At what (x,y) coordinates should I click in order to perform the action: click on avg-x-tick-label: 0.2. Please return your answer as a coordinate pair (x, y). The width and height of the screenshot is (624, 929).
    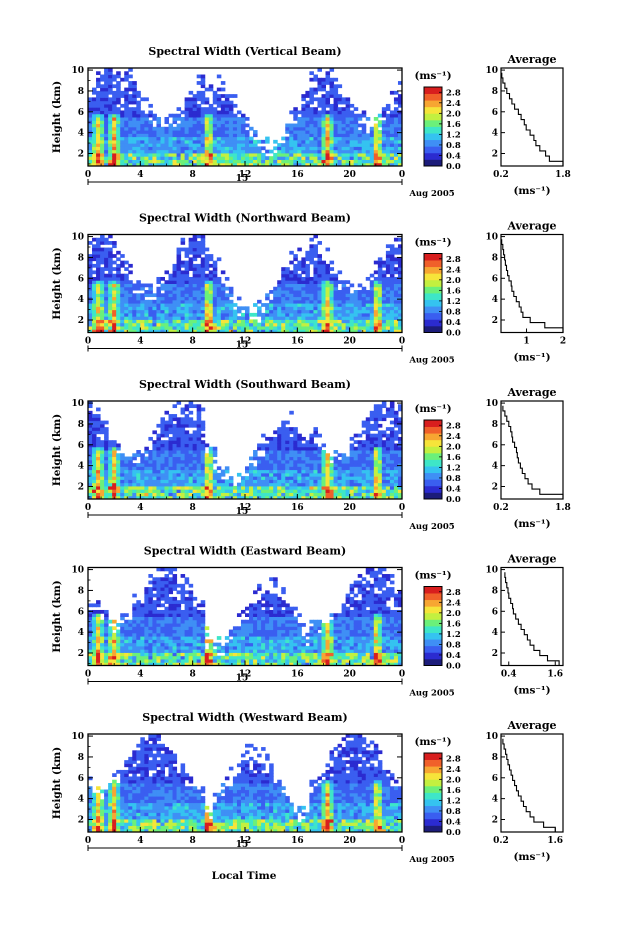
    Looking at the image, I should click on (501, 508).